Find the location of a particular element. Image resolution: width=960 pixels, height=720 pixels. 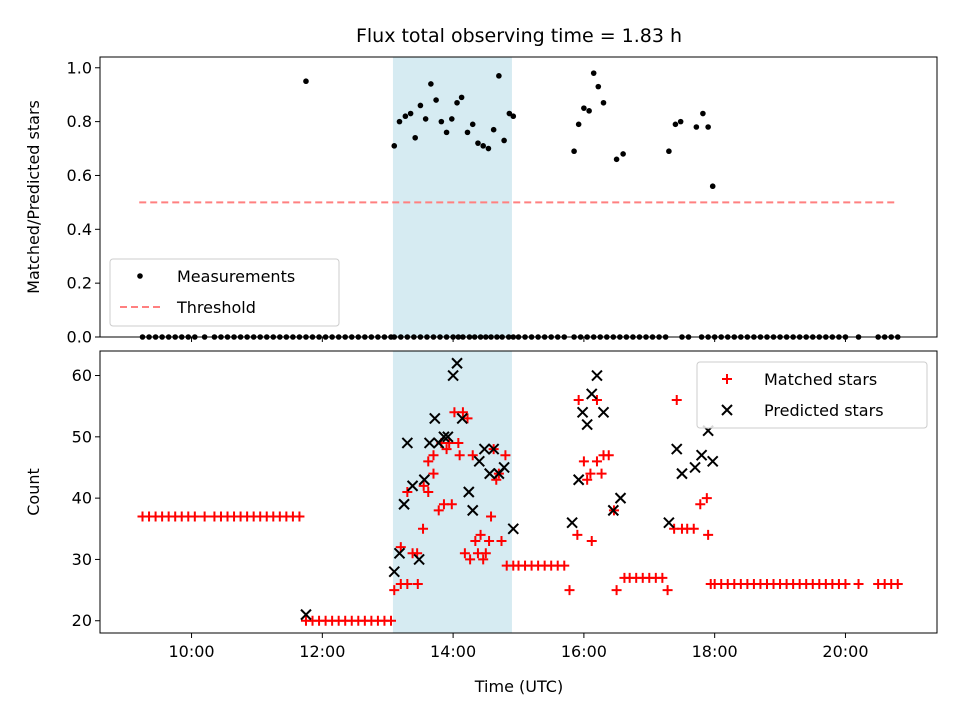

x-tick-label: 14:00 is located at coordinates (453, 651).